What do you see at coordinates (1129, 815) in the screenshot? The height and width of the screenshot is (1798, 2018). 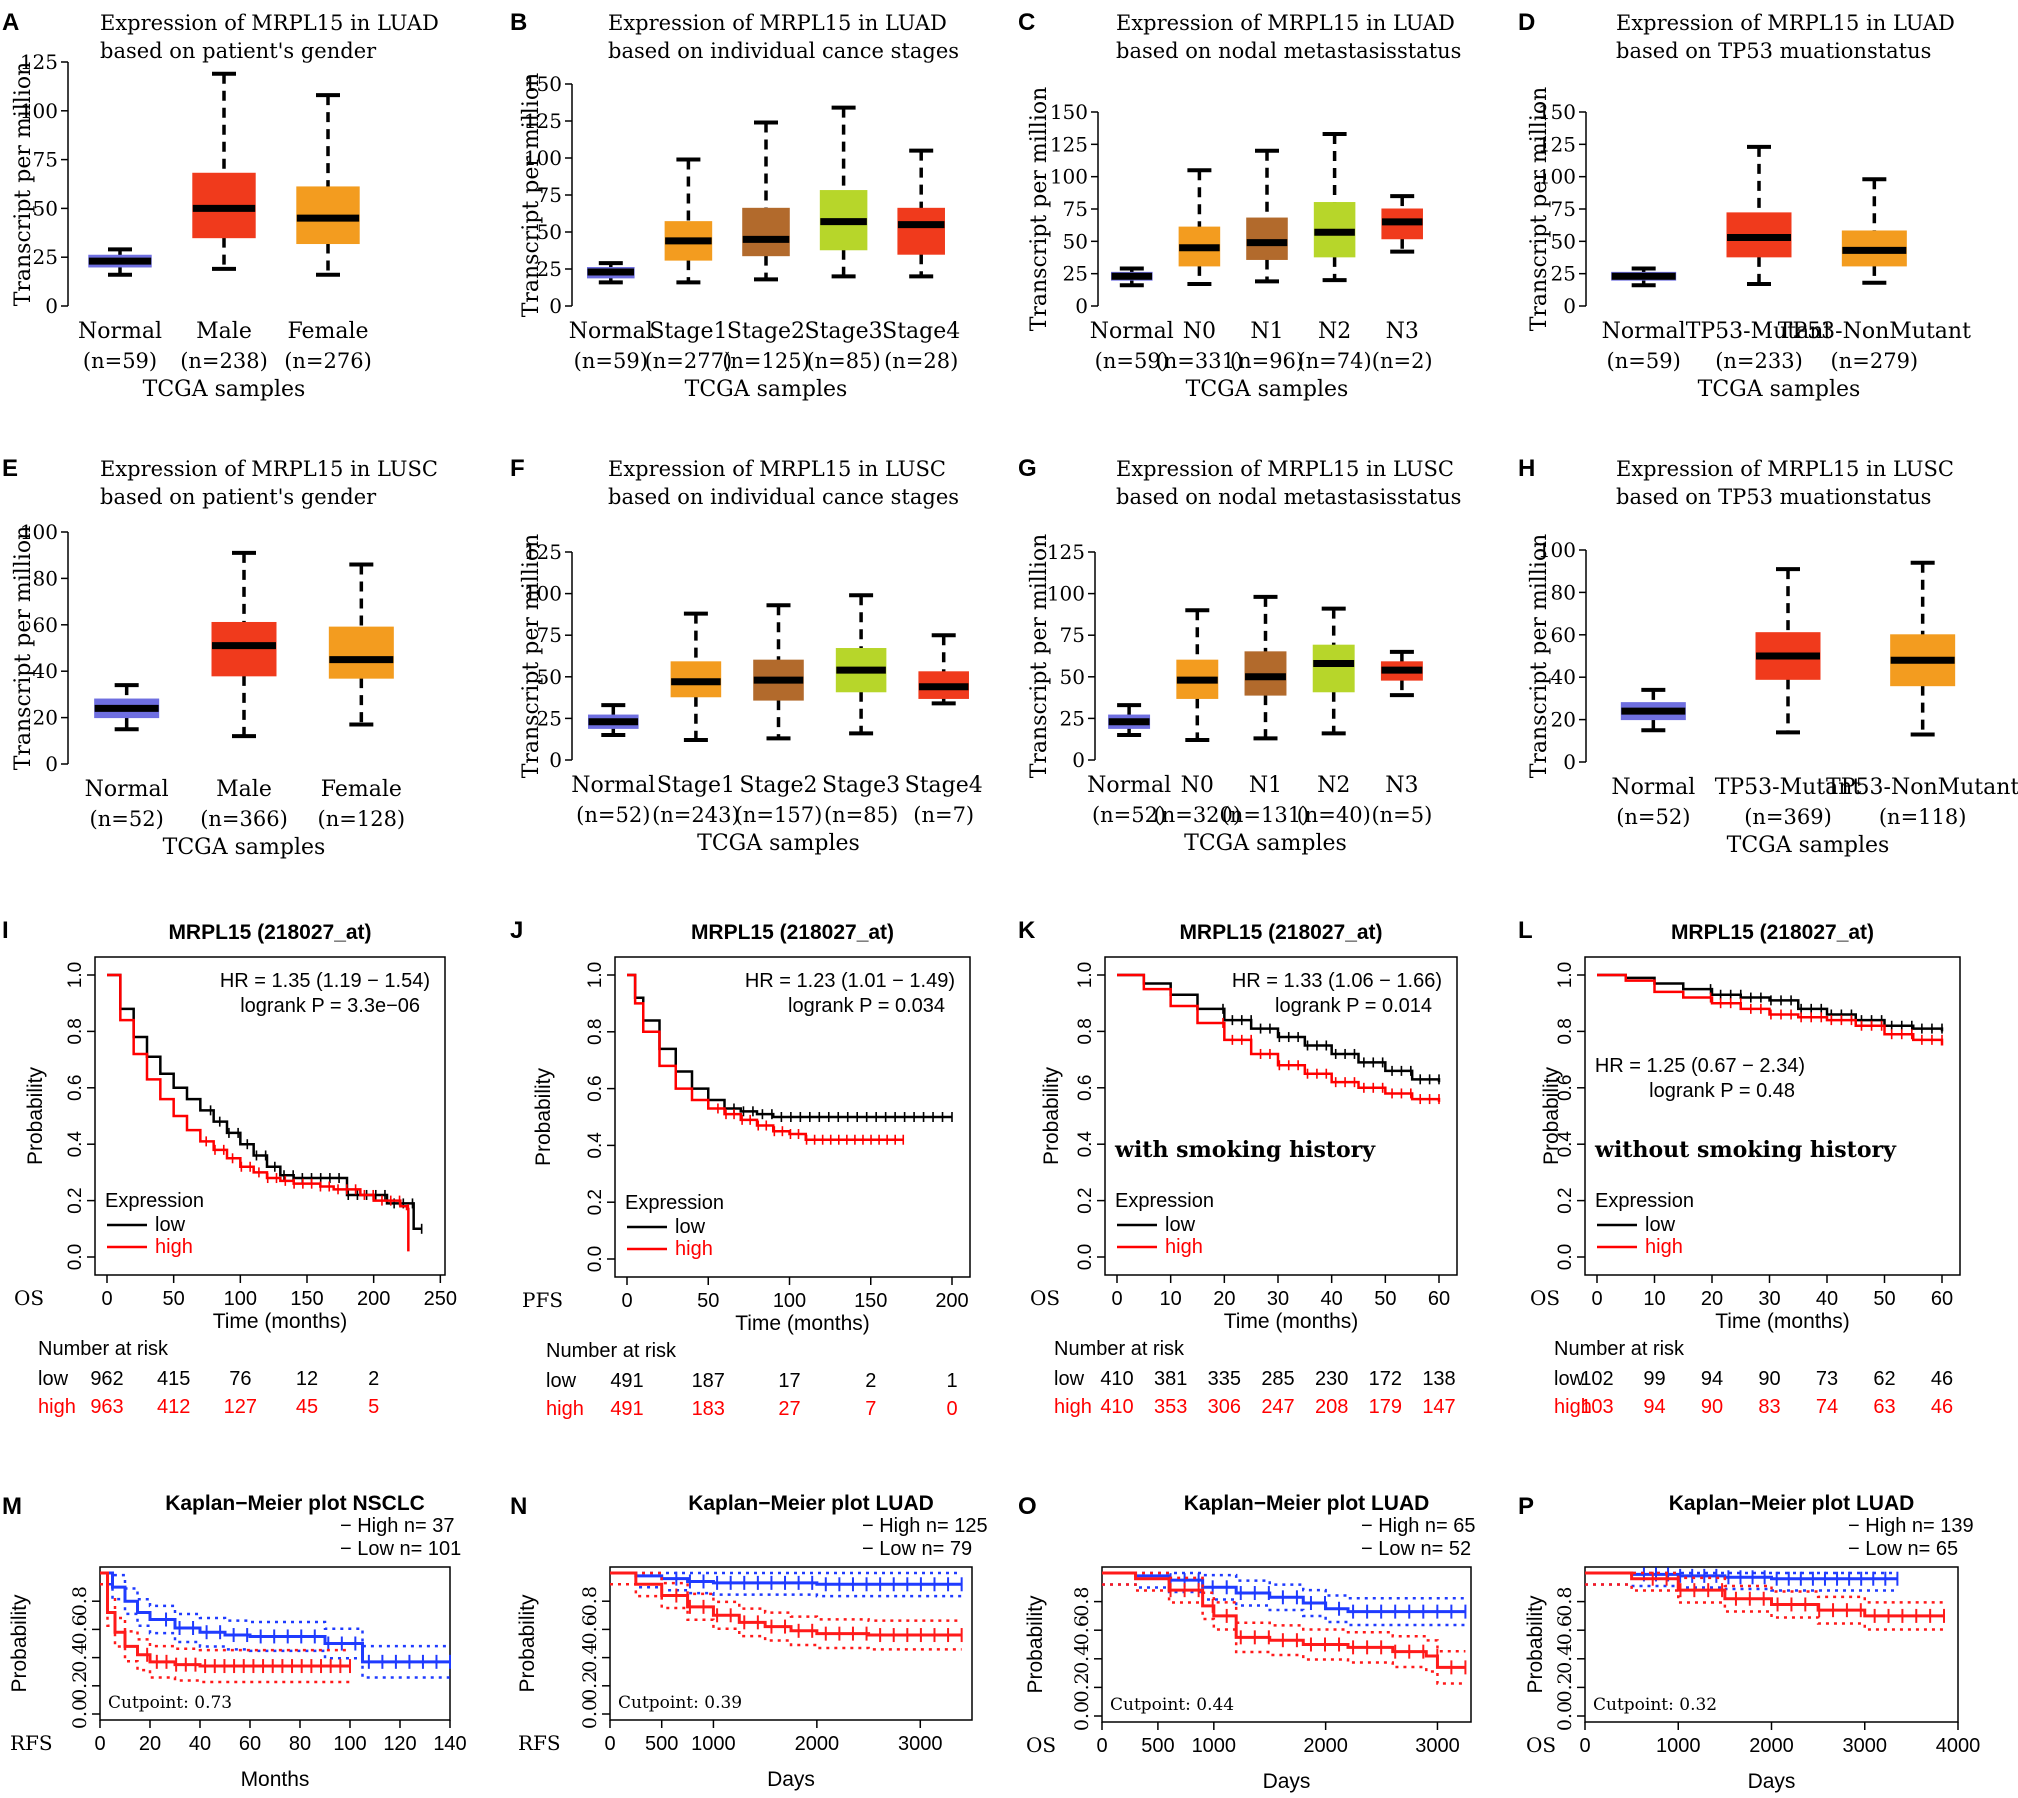 I see `x-tick-n: (n=52)` at bounding box center [1129, 815].